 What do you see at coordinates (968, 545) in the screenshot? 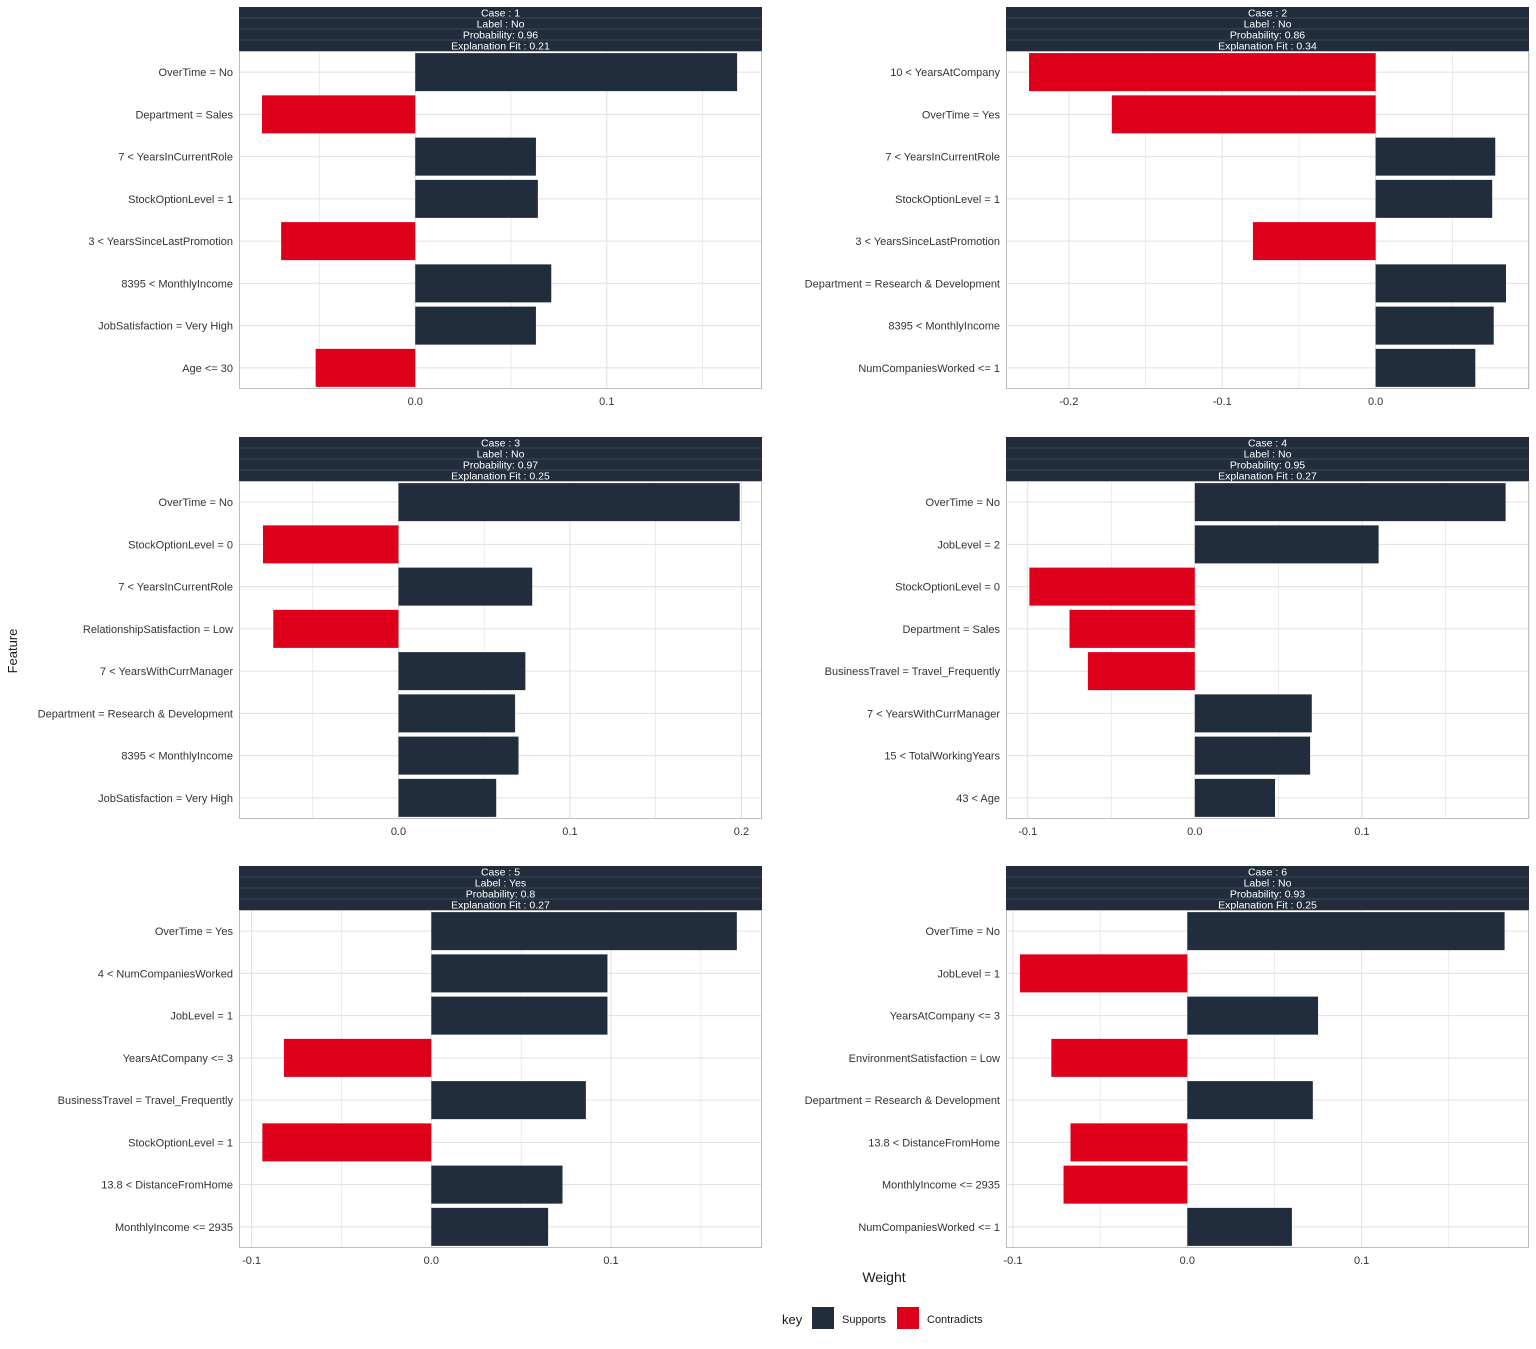
I see `y-tick-label: JobLevel = 2` at bounding box center [968, 545].